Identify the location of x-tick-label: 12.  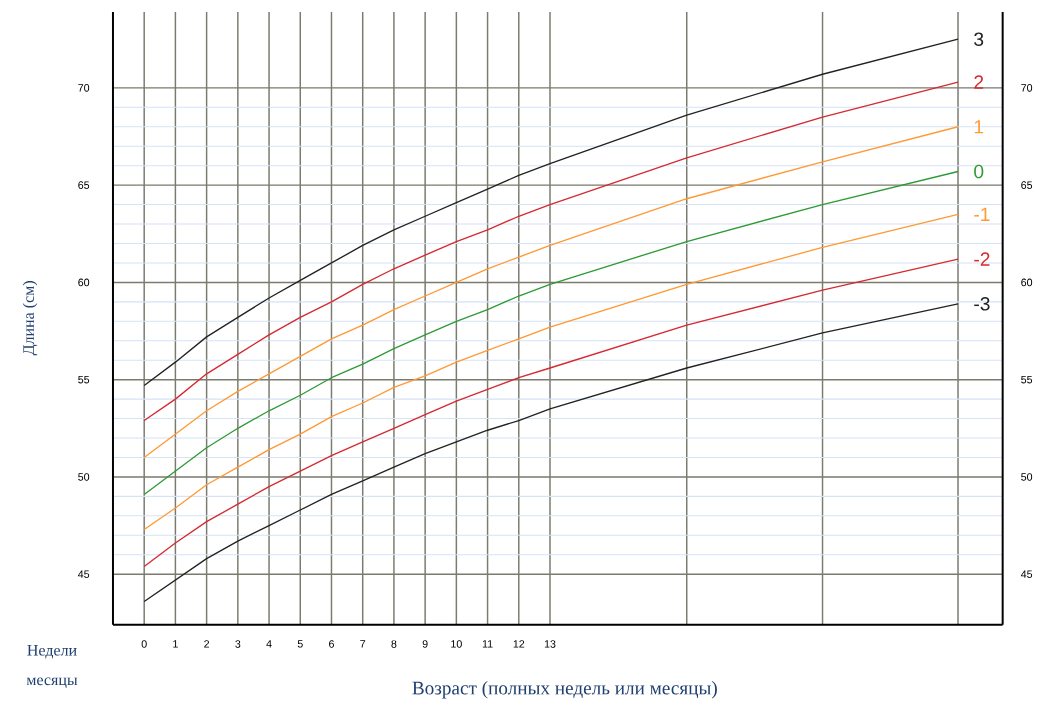
(519, 644).